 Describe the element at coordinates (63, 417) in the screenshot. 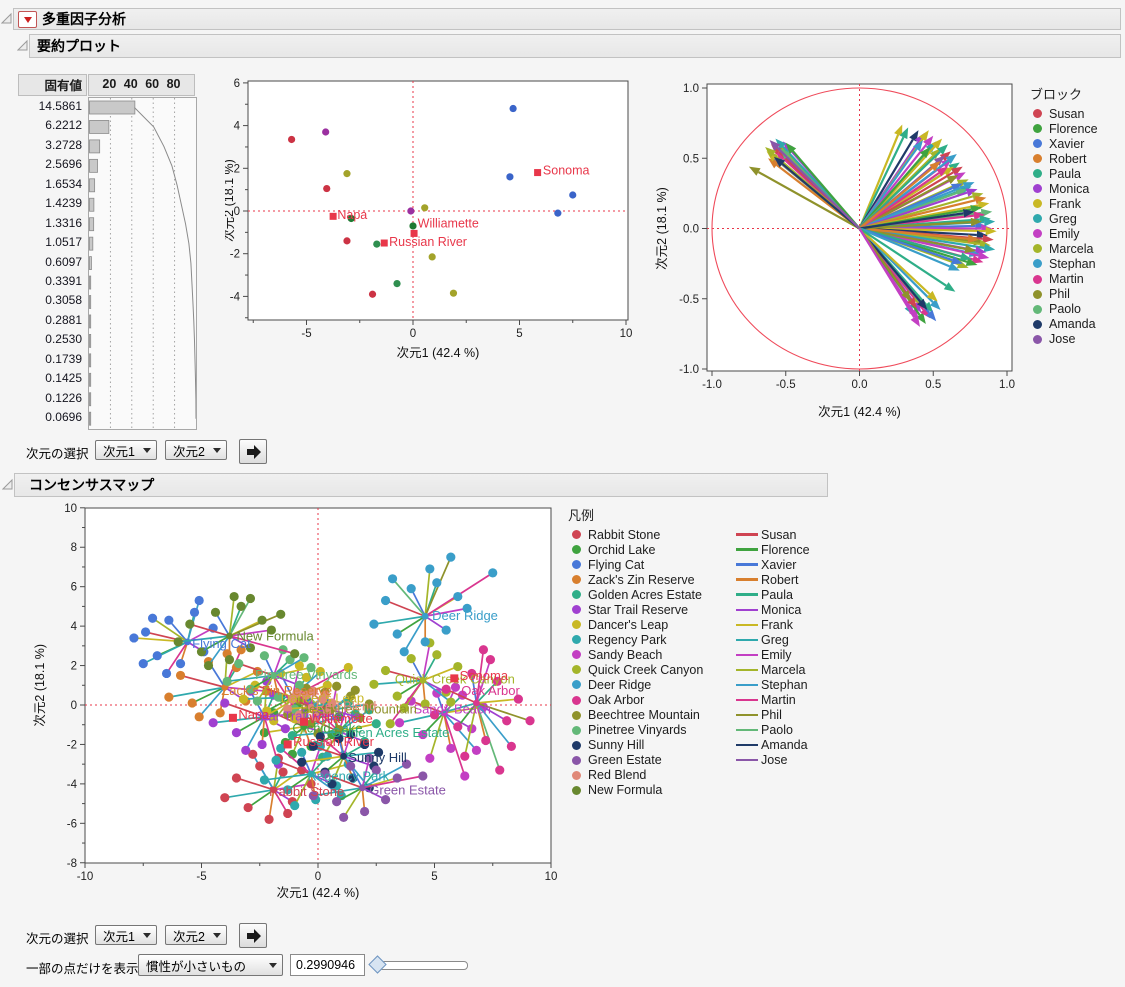

I see `eigenvalue: 0.0696` at that location.